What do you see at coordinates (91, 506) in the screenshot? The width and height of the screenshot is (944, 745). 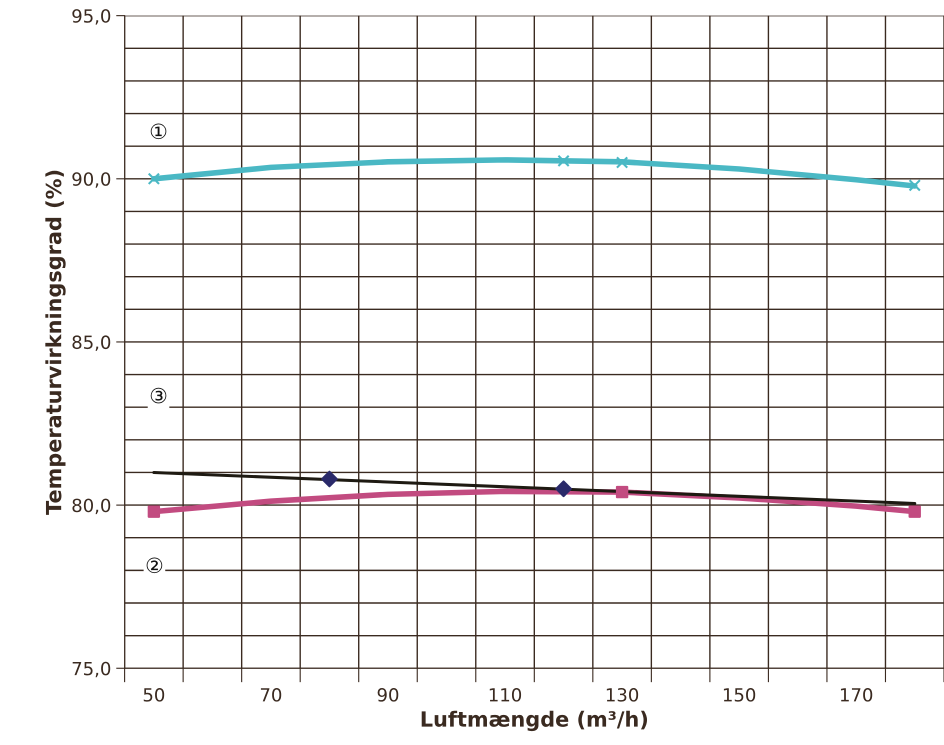 I see `y-tick-label: 80,0` at bounding box center [91, 506].